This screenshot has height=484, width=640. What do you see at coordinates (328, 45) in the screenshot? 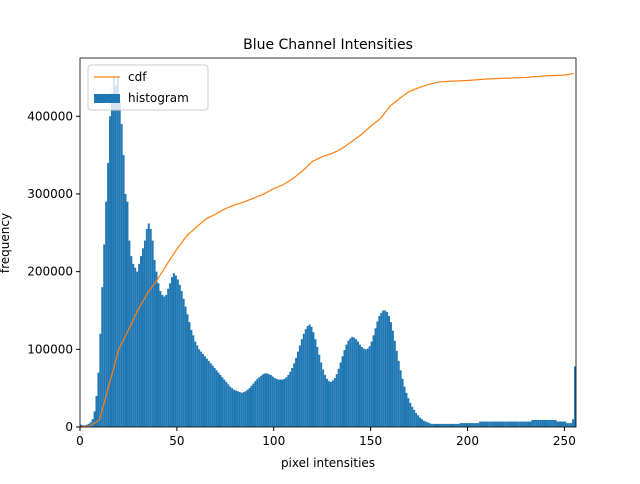
I see `chart-title: Blue Channel Intensities` at bounding box center [328, 45].